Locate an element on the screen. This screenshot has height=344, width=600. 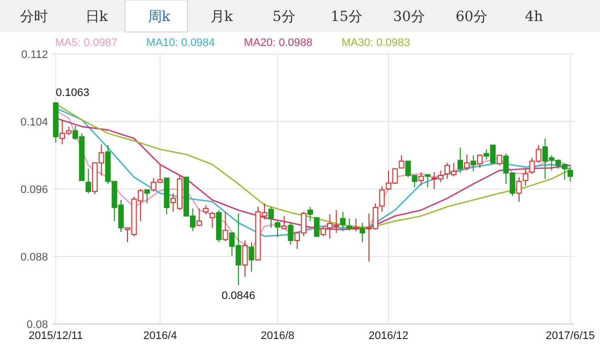
text: 5分 is located at coordinates (284, 17).